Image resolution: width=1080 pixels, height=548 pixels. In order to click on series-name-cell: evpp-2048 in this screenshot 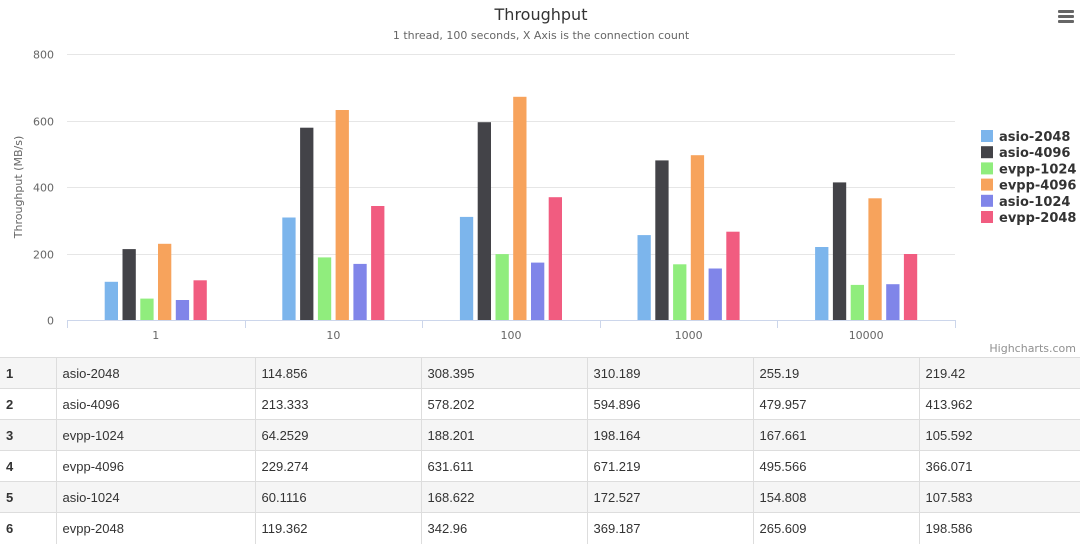, I will do `click(156, 528)`.